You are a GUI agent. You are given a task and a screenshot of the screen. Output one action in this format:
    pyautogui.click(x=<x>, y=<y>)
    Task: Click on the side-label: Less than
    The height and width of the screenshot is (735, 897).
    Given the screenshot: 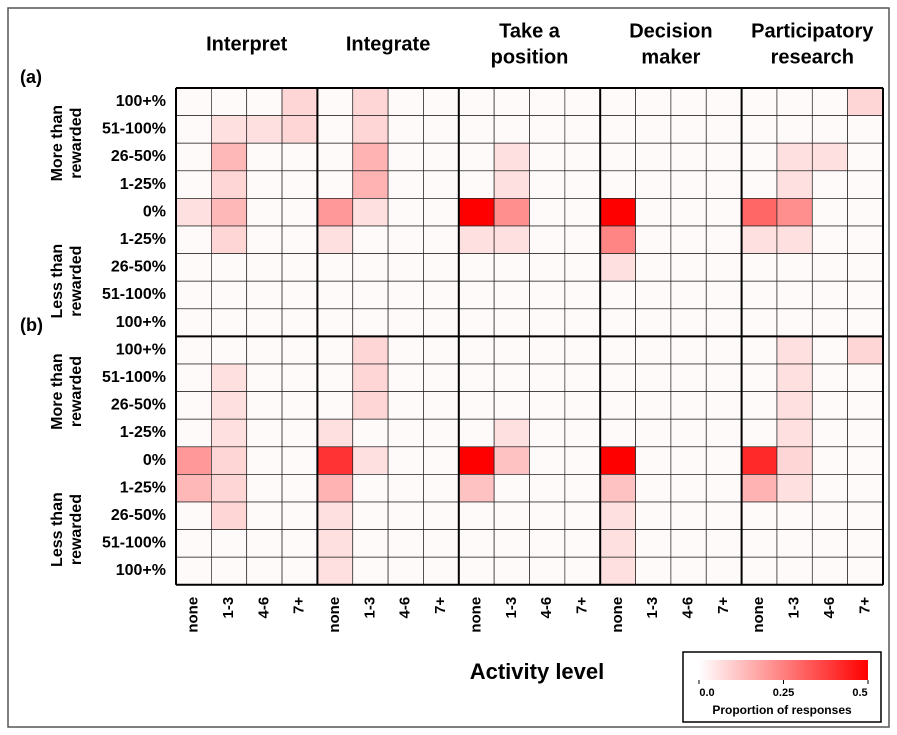 What is the action you would take?
    pyautogui.click(x=57, y=281)
    